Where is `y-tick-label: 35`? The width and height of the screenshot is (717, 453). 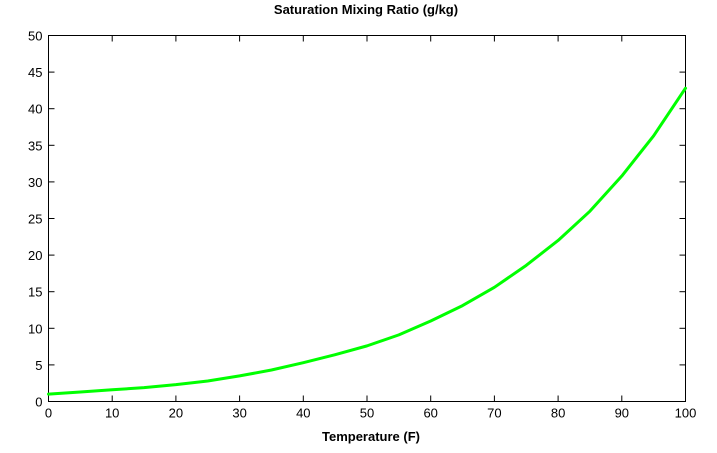 y-tick-label: 35 is located at coordinates (35, 145).